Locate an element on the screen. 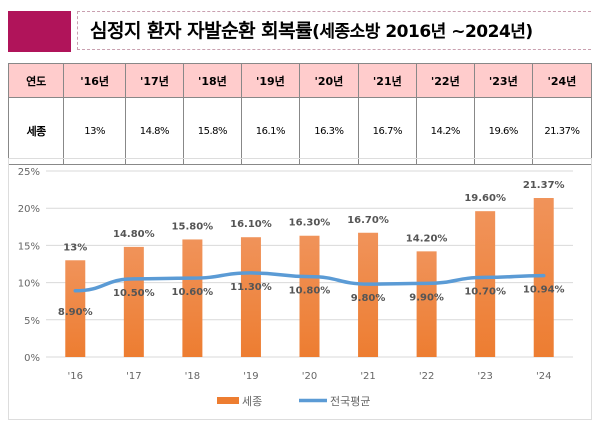 The height and width of the screenshot is (427, 600). x-tick-label: '17 is located at coordinates (133, 376).